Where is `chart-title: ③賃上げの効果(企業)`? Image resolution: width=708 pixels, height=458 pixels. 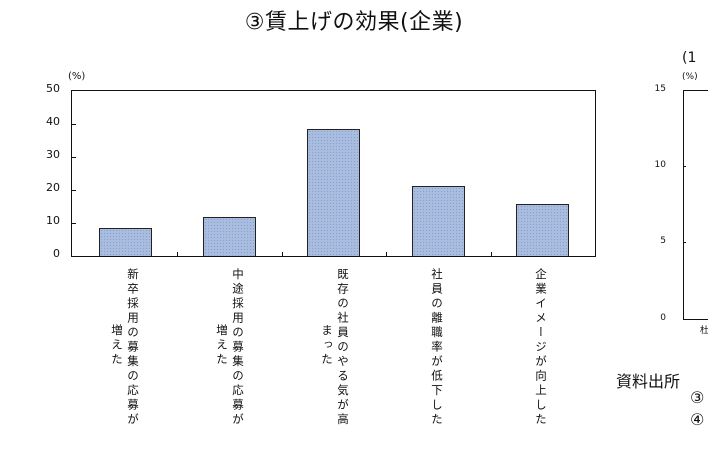
chart-title: ③賃上げの効果(企業) is located at coordinates (354, 22).